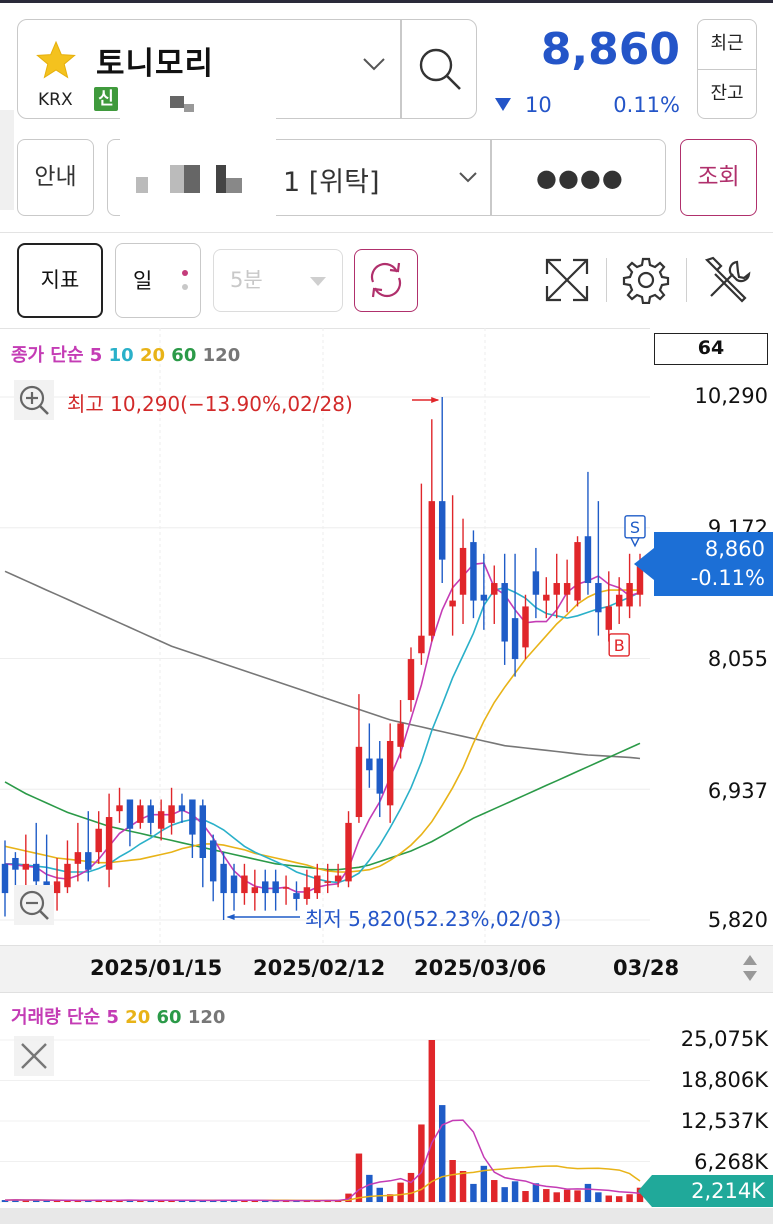  What do you see at coordinates (221, 355) in the screenshot?
I see `legend-ma120: 120` at bounding box center [221, 355].